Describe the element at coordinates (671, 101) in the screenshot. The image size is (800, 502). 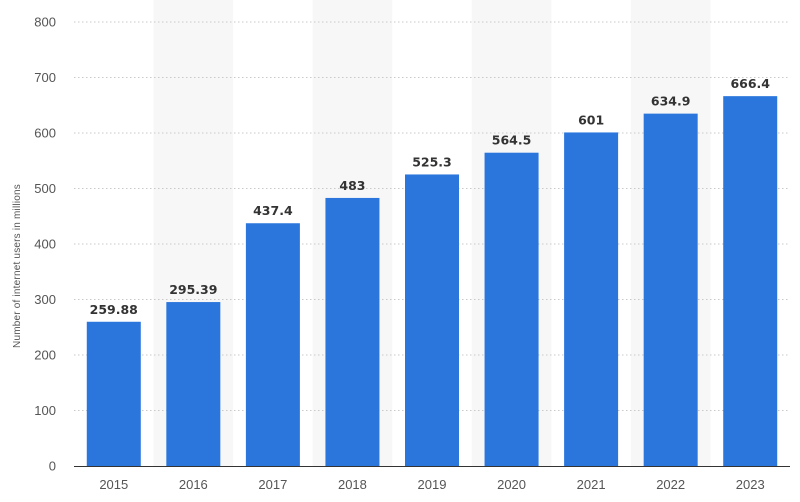
I see `data-label: 634.9` at that location.